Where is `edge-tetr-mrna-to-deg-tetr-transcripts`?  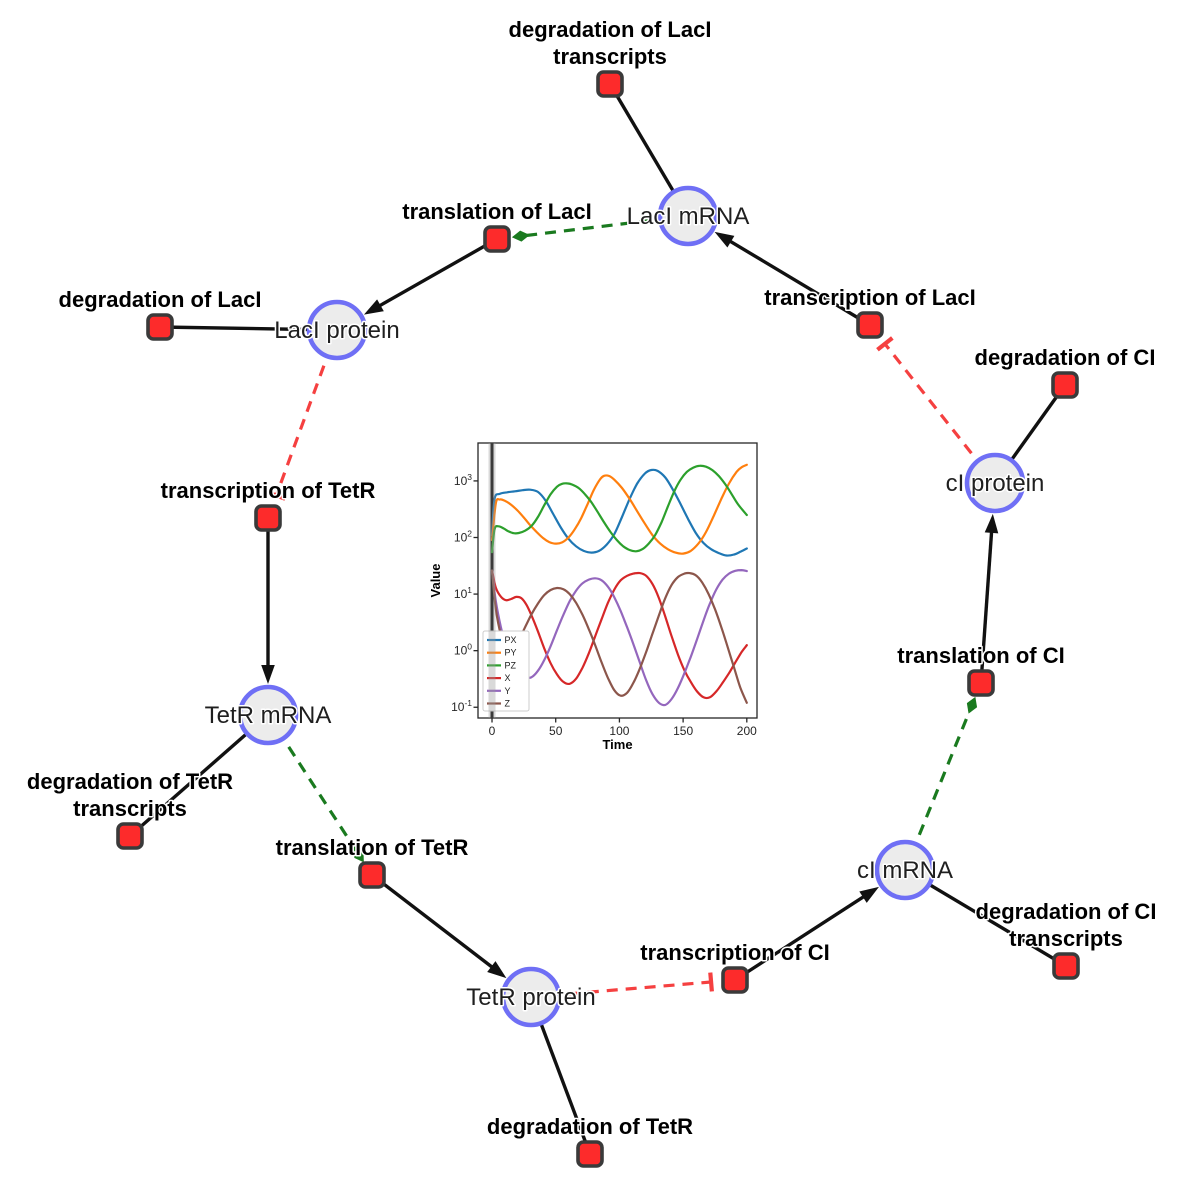
edge-tetr-mrna-to-deg-tetr-transcripts is located at coordinates (199, 775).